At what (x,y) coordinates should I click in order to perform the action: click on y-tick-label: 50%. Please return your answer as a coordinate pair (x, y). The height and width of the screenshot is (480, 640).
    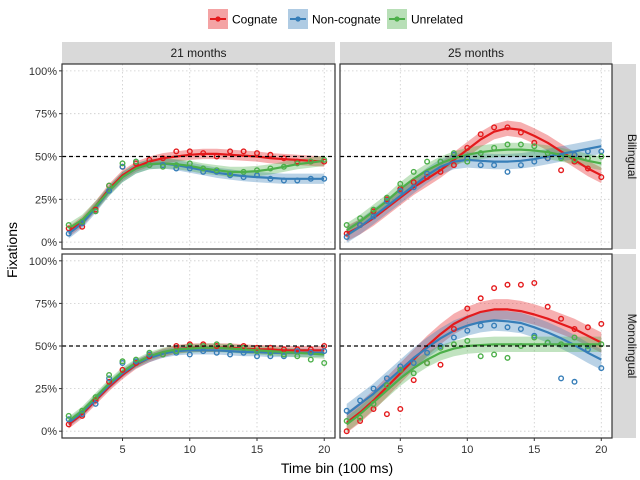
    Looking at the image, I should click on (46, 158).